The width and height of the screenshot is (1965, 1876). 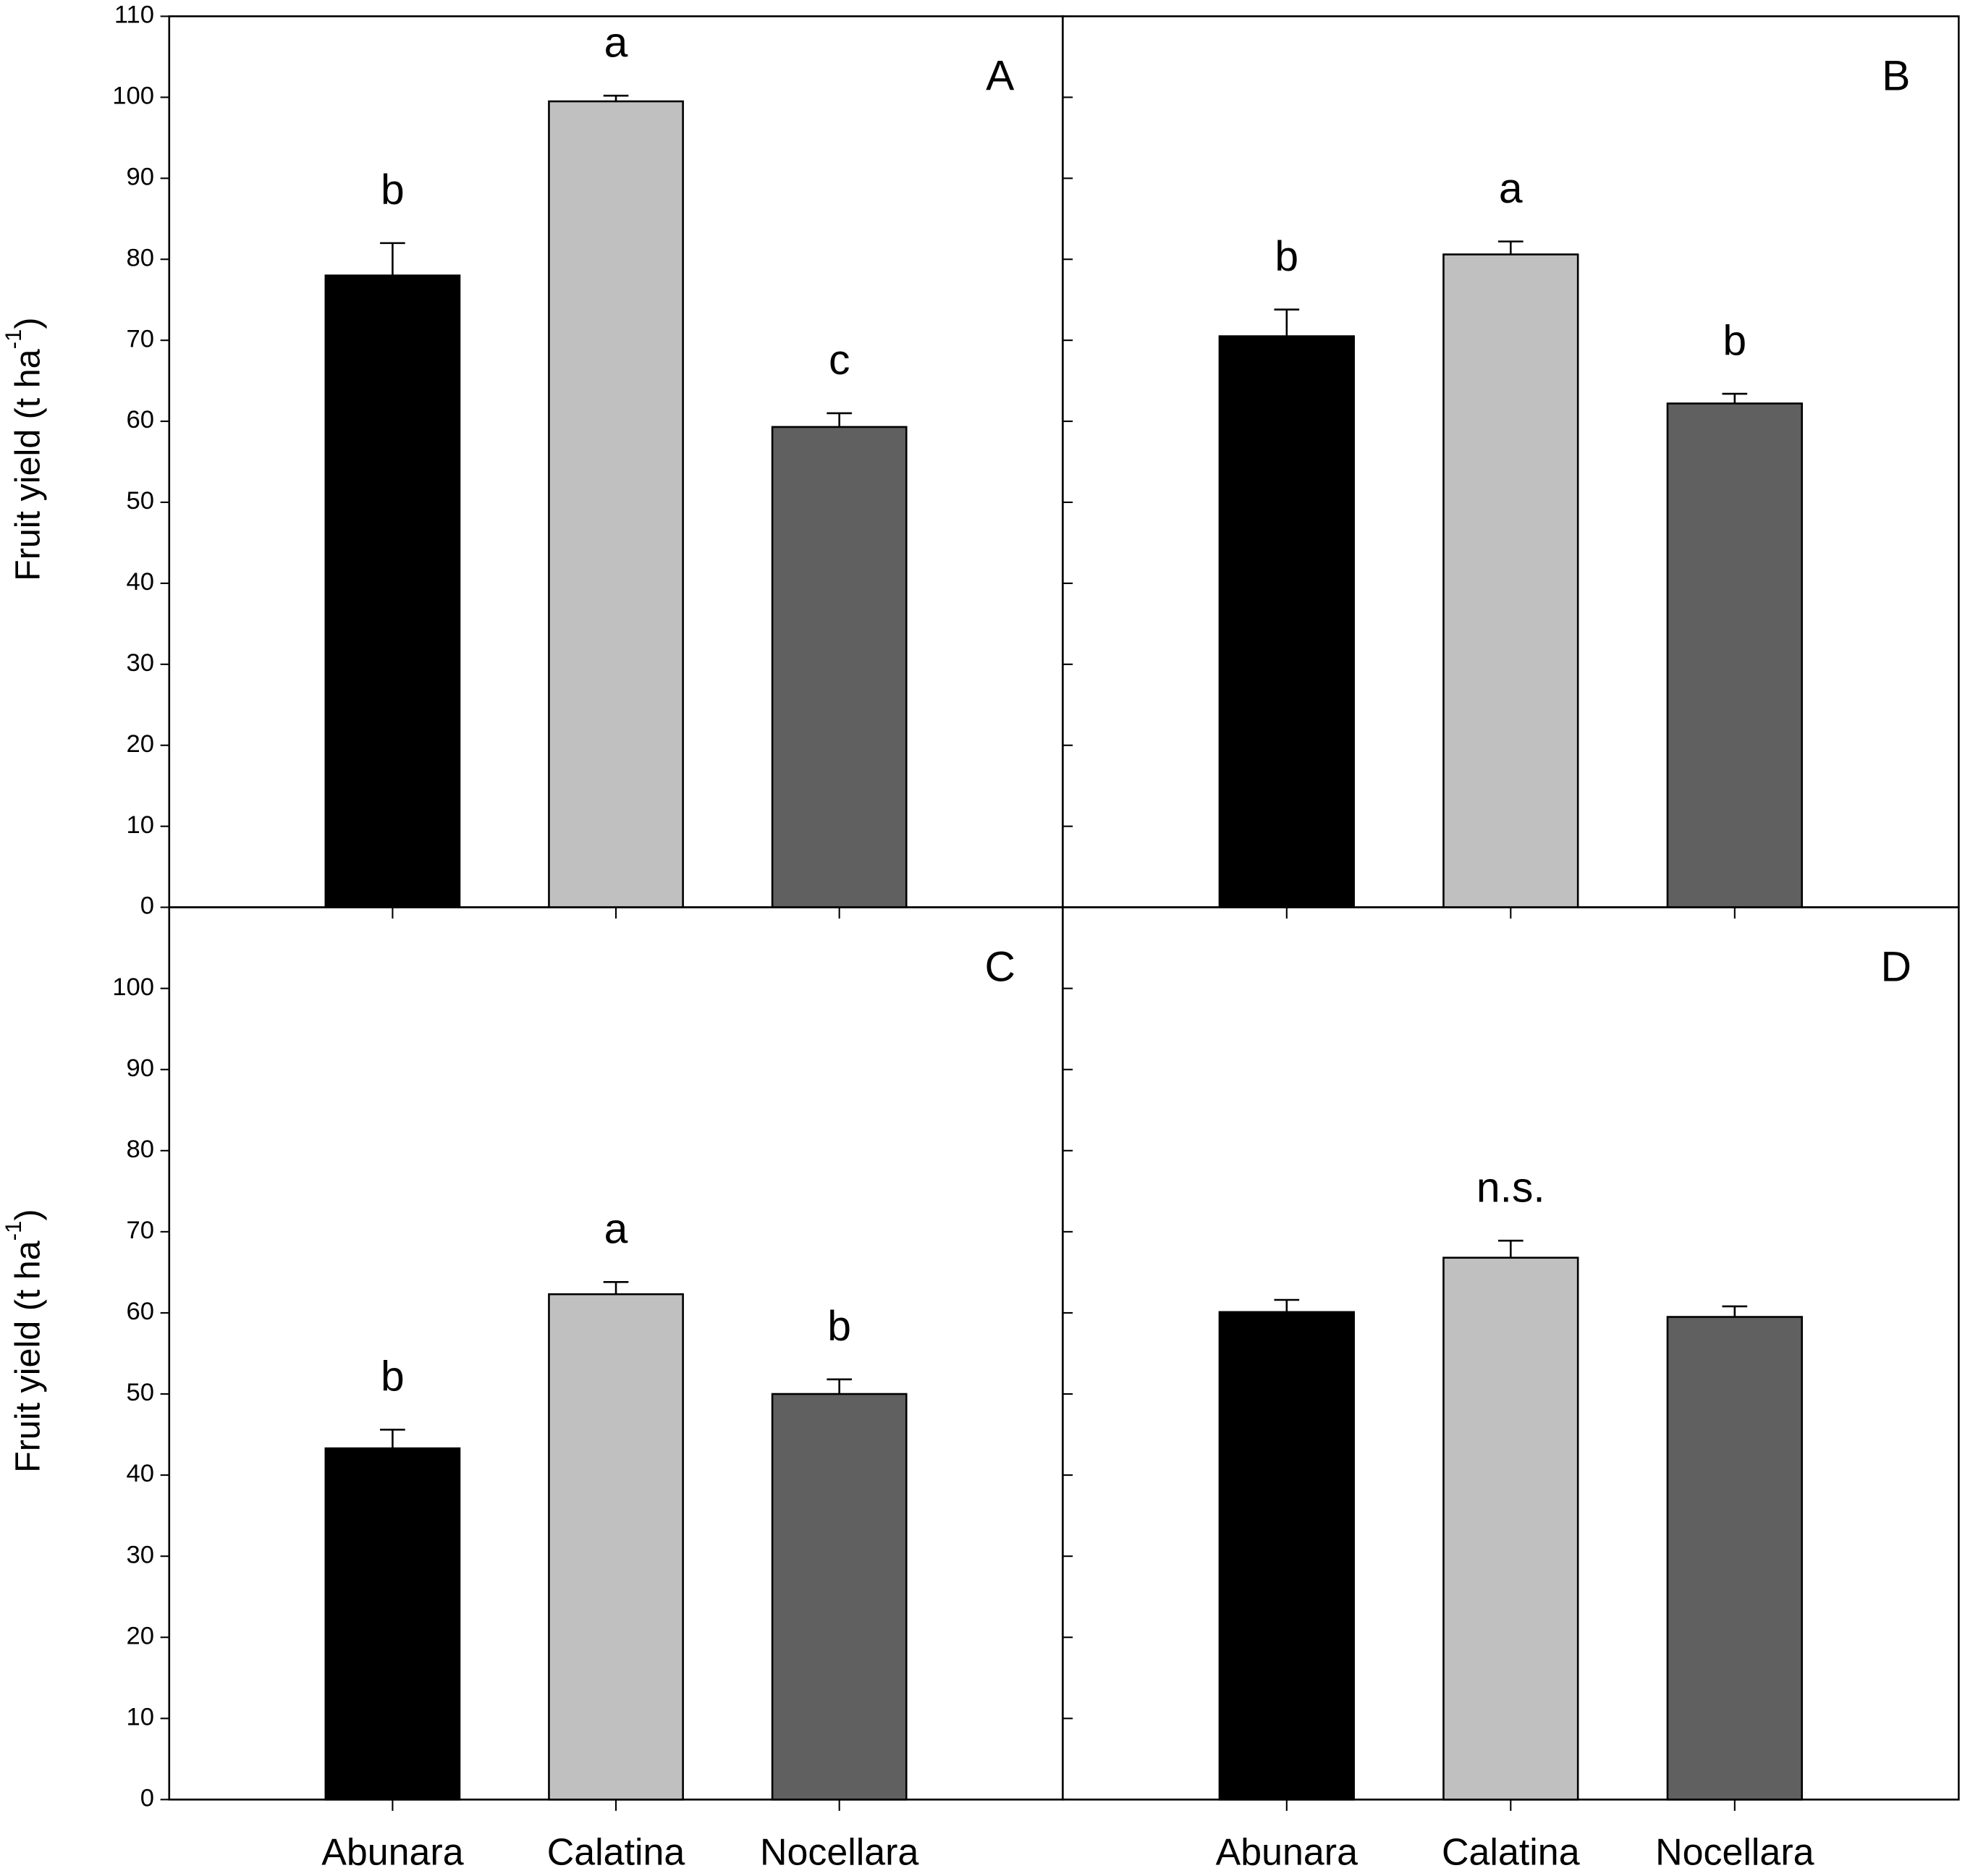 I want to click on panel-label: B, so click(x=1896, y=76).